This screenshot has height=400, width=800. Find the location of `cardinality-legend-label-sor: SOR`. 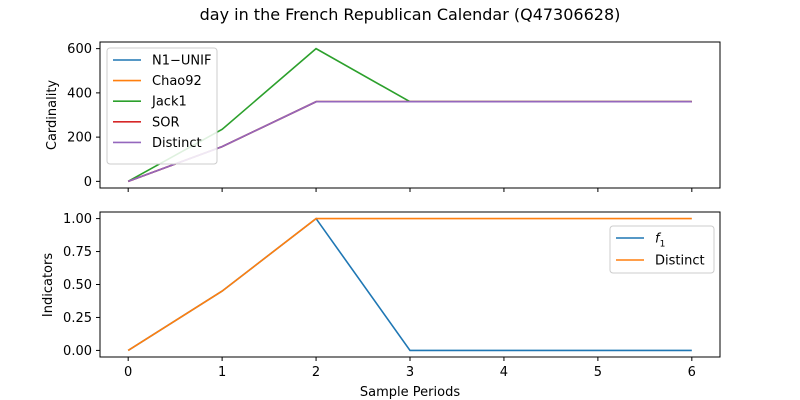

cardinality-legend-label-sor: SOR is located at coordinates (166, 122).